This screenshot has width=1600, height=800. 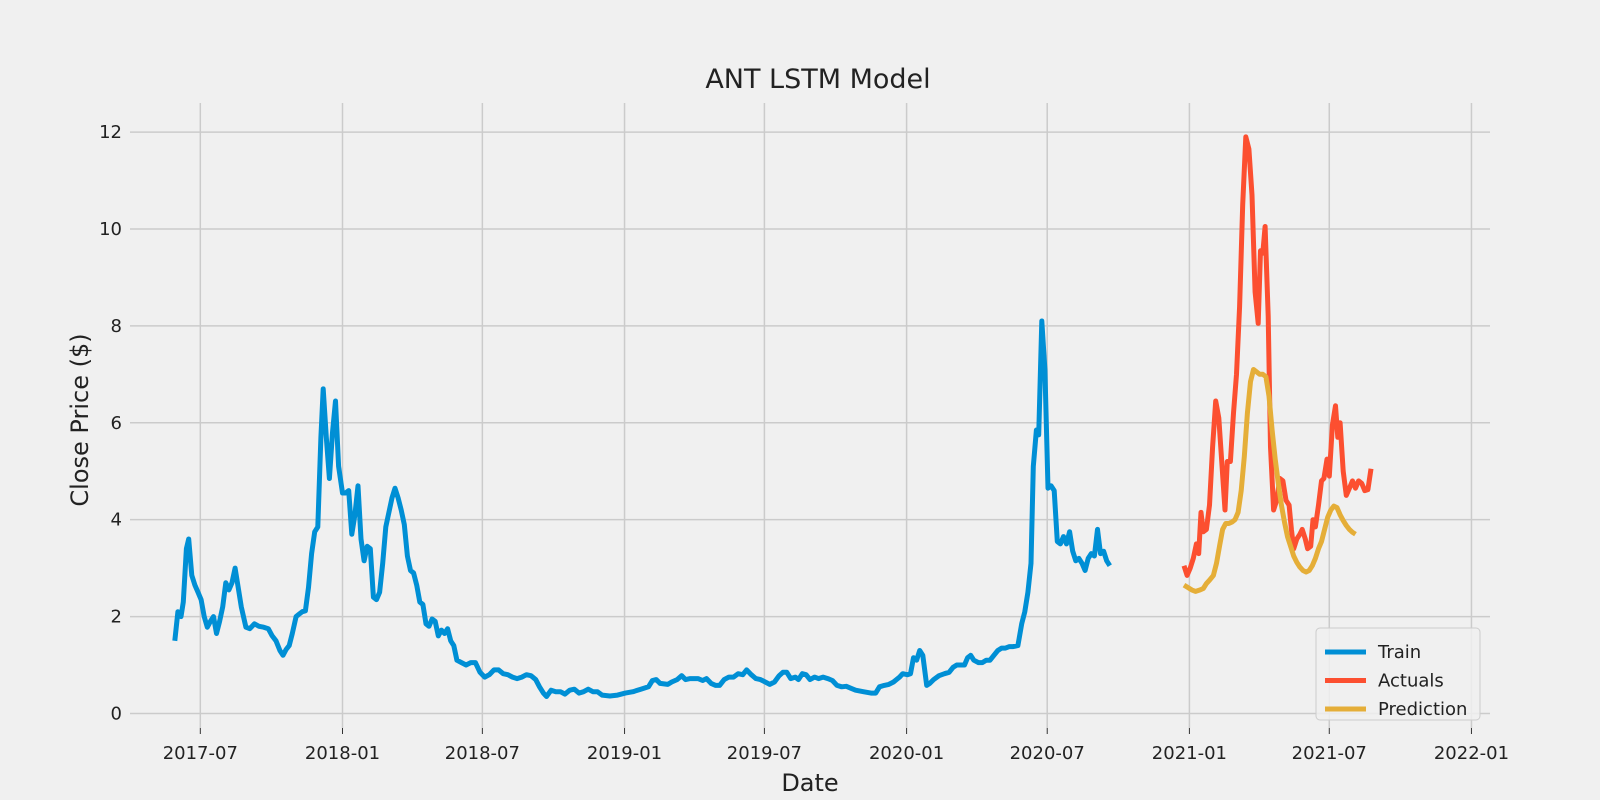 What do you see at coordinates (1329, 753) in the screenshot?
I see `x-tick-label: 2021-07` at bounding box center [1329, 753].